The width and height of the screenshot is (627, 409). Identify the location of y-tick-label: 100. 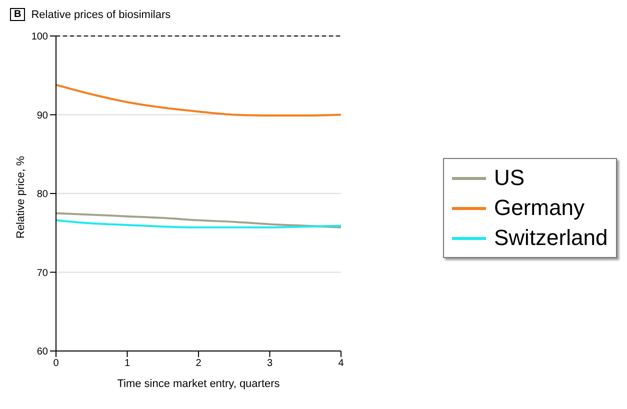
(39, 37).